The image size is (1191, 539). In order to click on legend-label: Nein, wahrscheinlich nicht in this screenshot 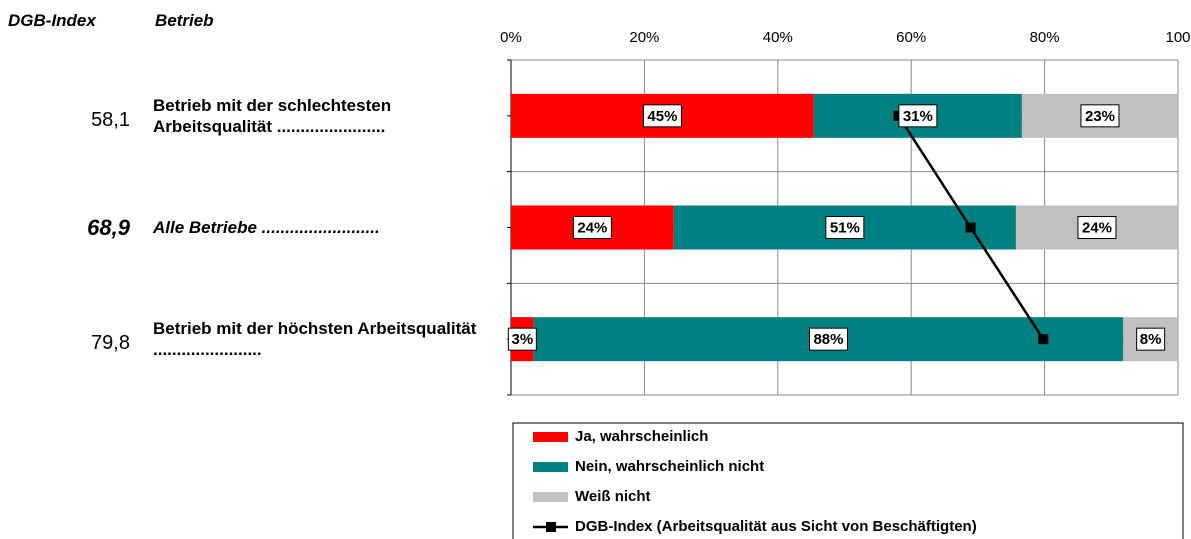, I will do `click(669, 466)`.